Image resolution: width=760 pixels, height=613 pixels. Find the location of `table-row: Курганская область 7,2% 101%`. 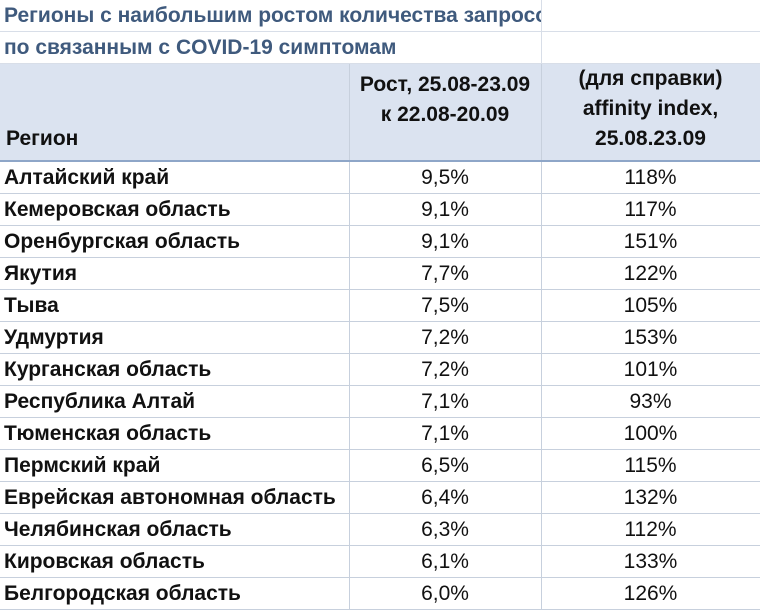

table-row: Курганская область 7,2% 101% is located at coordinates (380, 369).